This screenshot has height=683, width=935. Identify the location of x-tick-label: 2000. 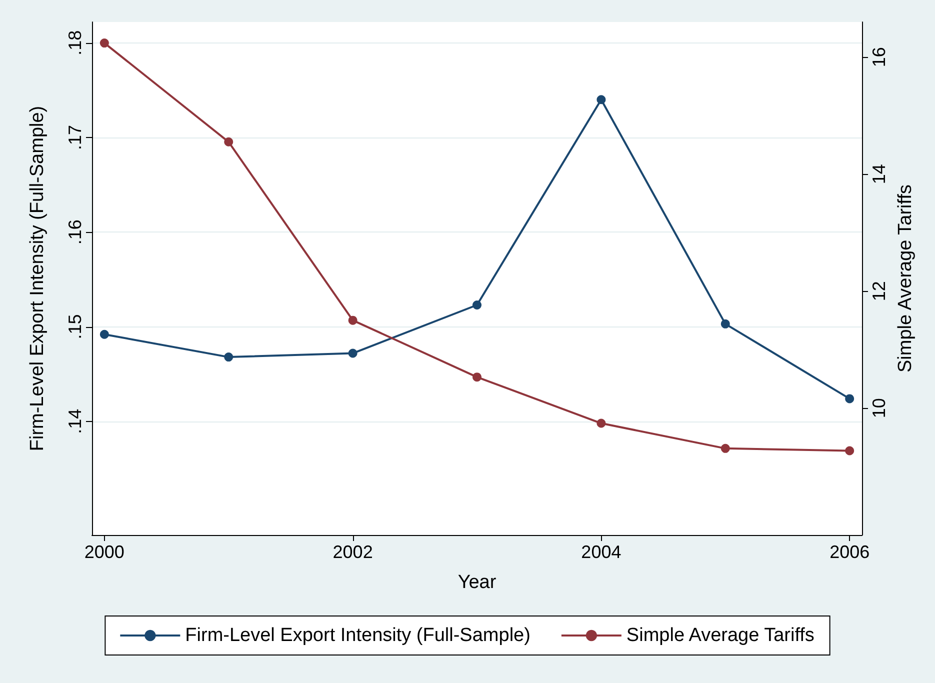
(104, 552).